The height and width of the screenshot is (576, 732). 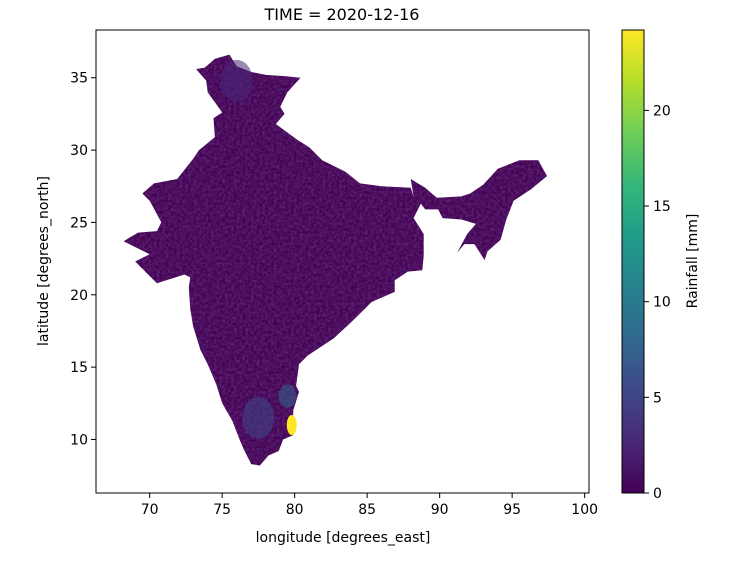 I want to click on colorbar: 0 5 10 15 20, so click(x=646, y=265).